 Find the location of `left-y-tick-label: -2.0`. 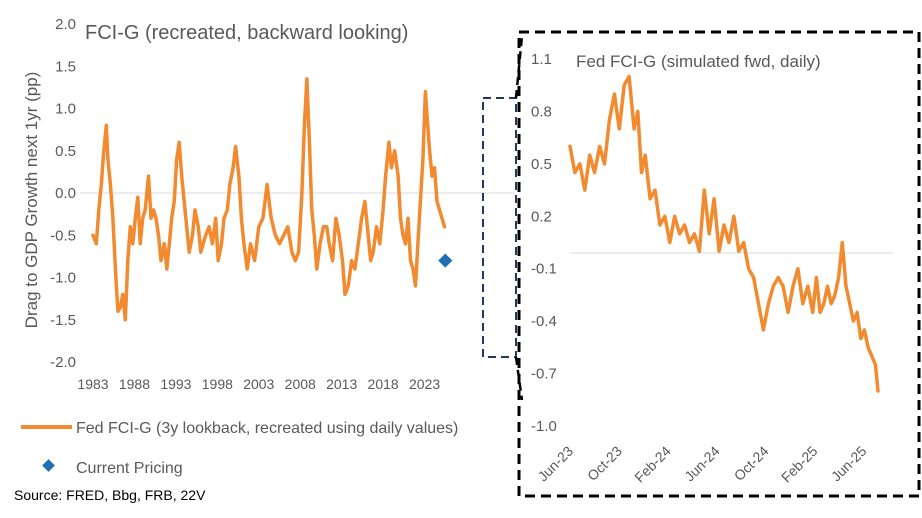

left-y-tick-label: -2.0 is located at coordinates (63, 362).